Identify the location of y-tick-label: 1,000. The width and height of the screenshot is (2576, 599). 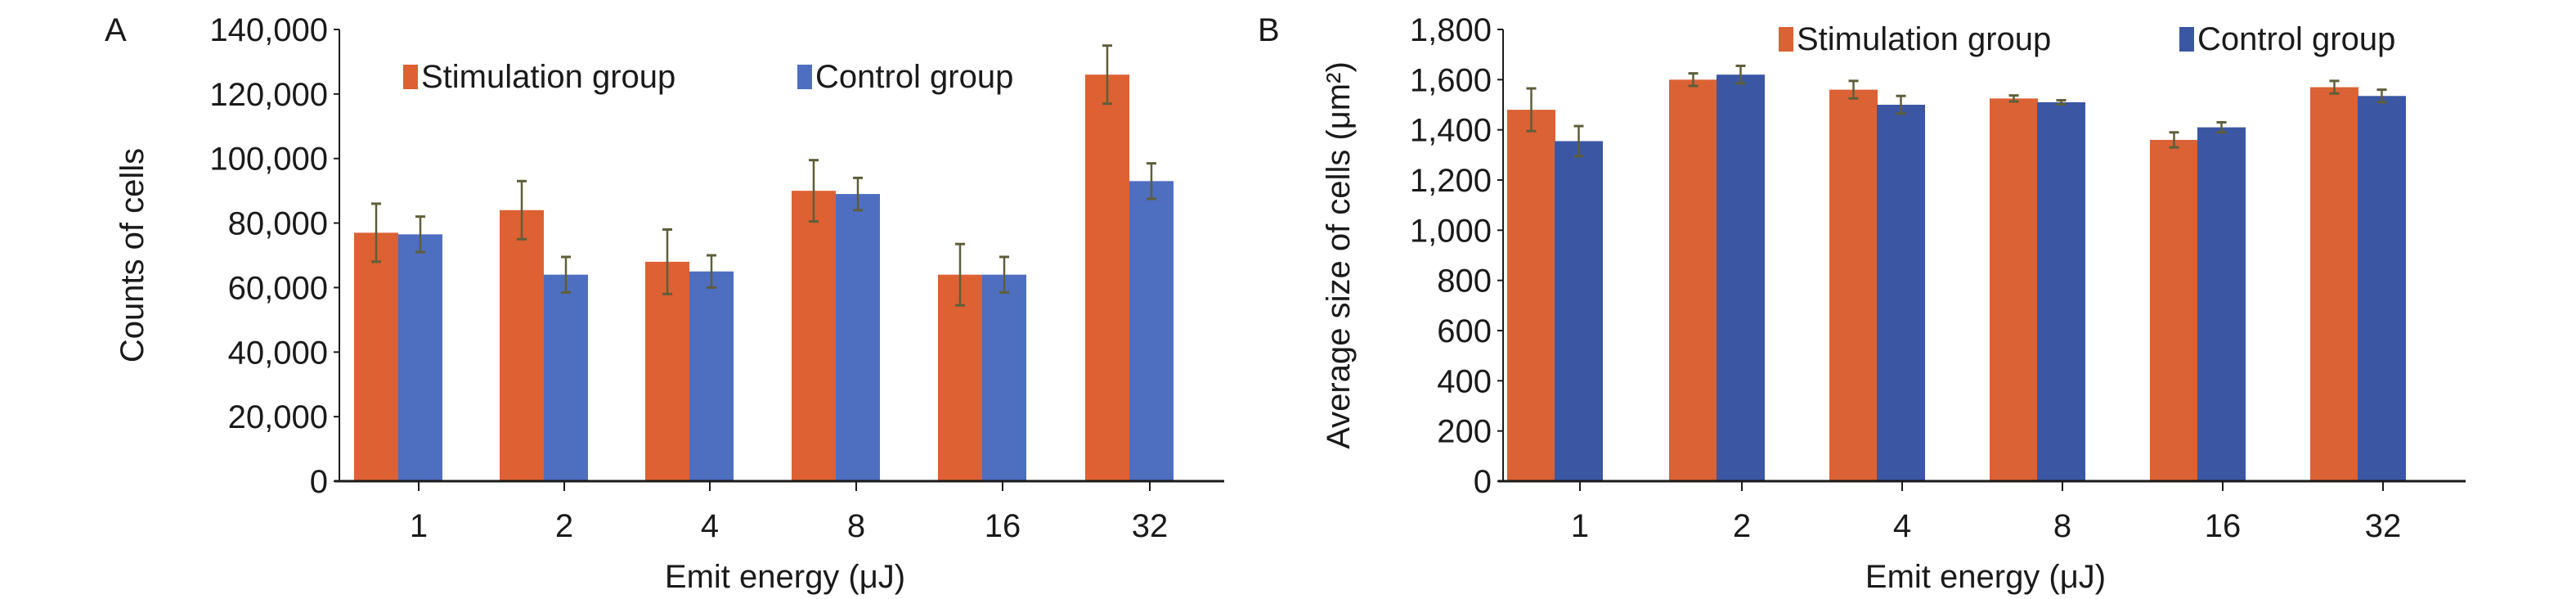
(1451, 231).